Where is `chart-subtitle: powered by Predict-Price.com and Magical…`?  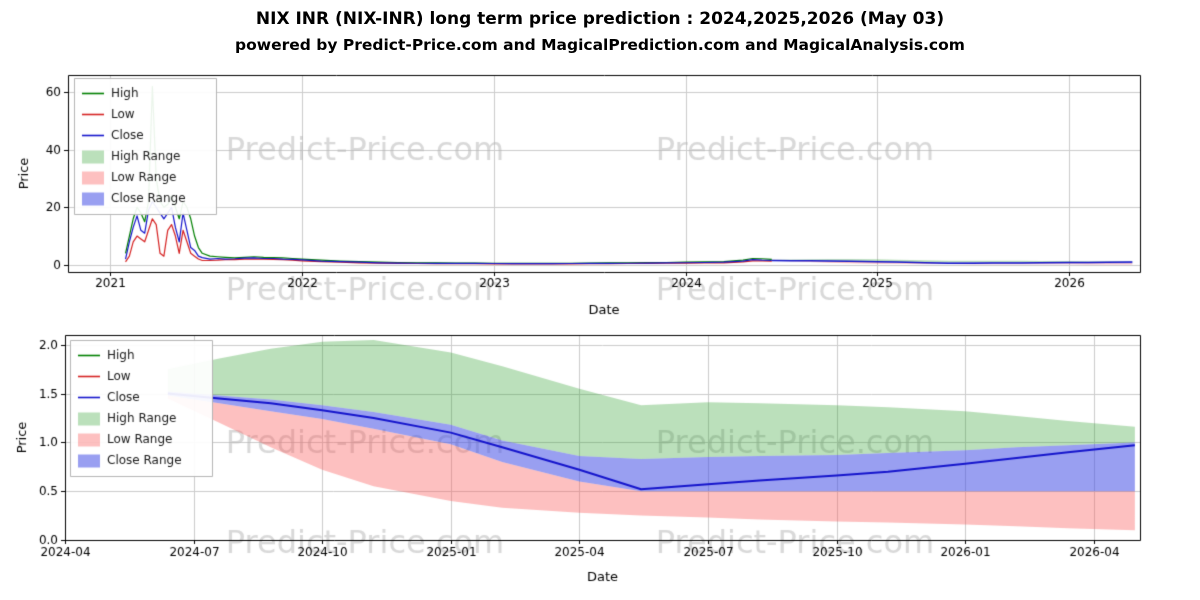
chart-subtitle: powered by Predict-Price.com and Magical… is located at coordinates (600, 45).